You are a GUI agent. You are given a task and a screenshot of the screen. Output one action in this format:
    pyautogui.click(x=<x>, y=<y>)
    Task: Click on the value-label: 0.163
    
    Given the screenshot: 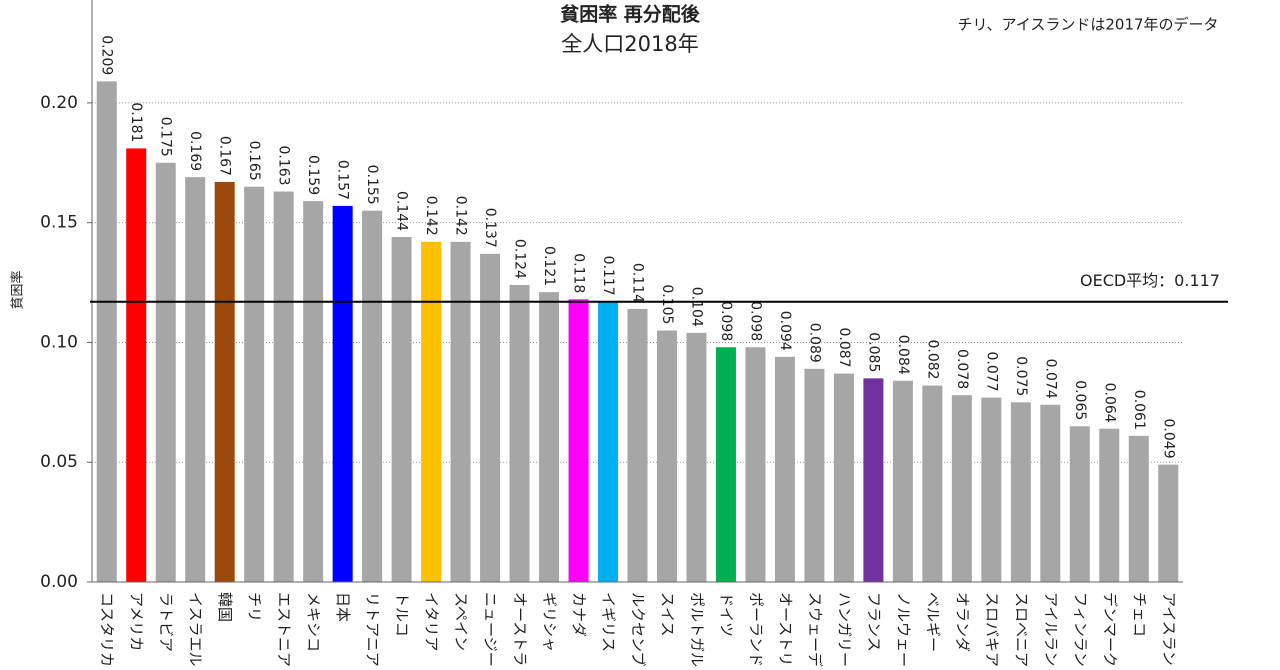 What is the action you would take?
    pyautogui.click(x=284, y=165)
    